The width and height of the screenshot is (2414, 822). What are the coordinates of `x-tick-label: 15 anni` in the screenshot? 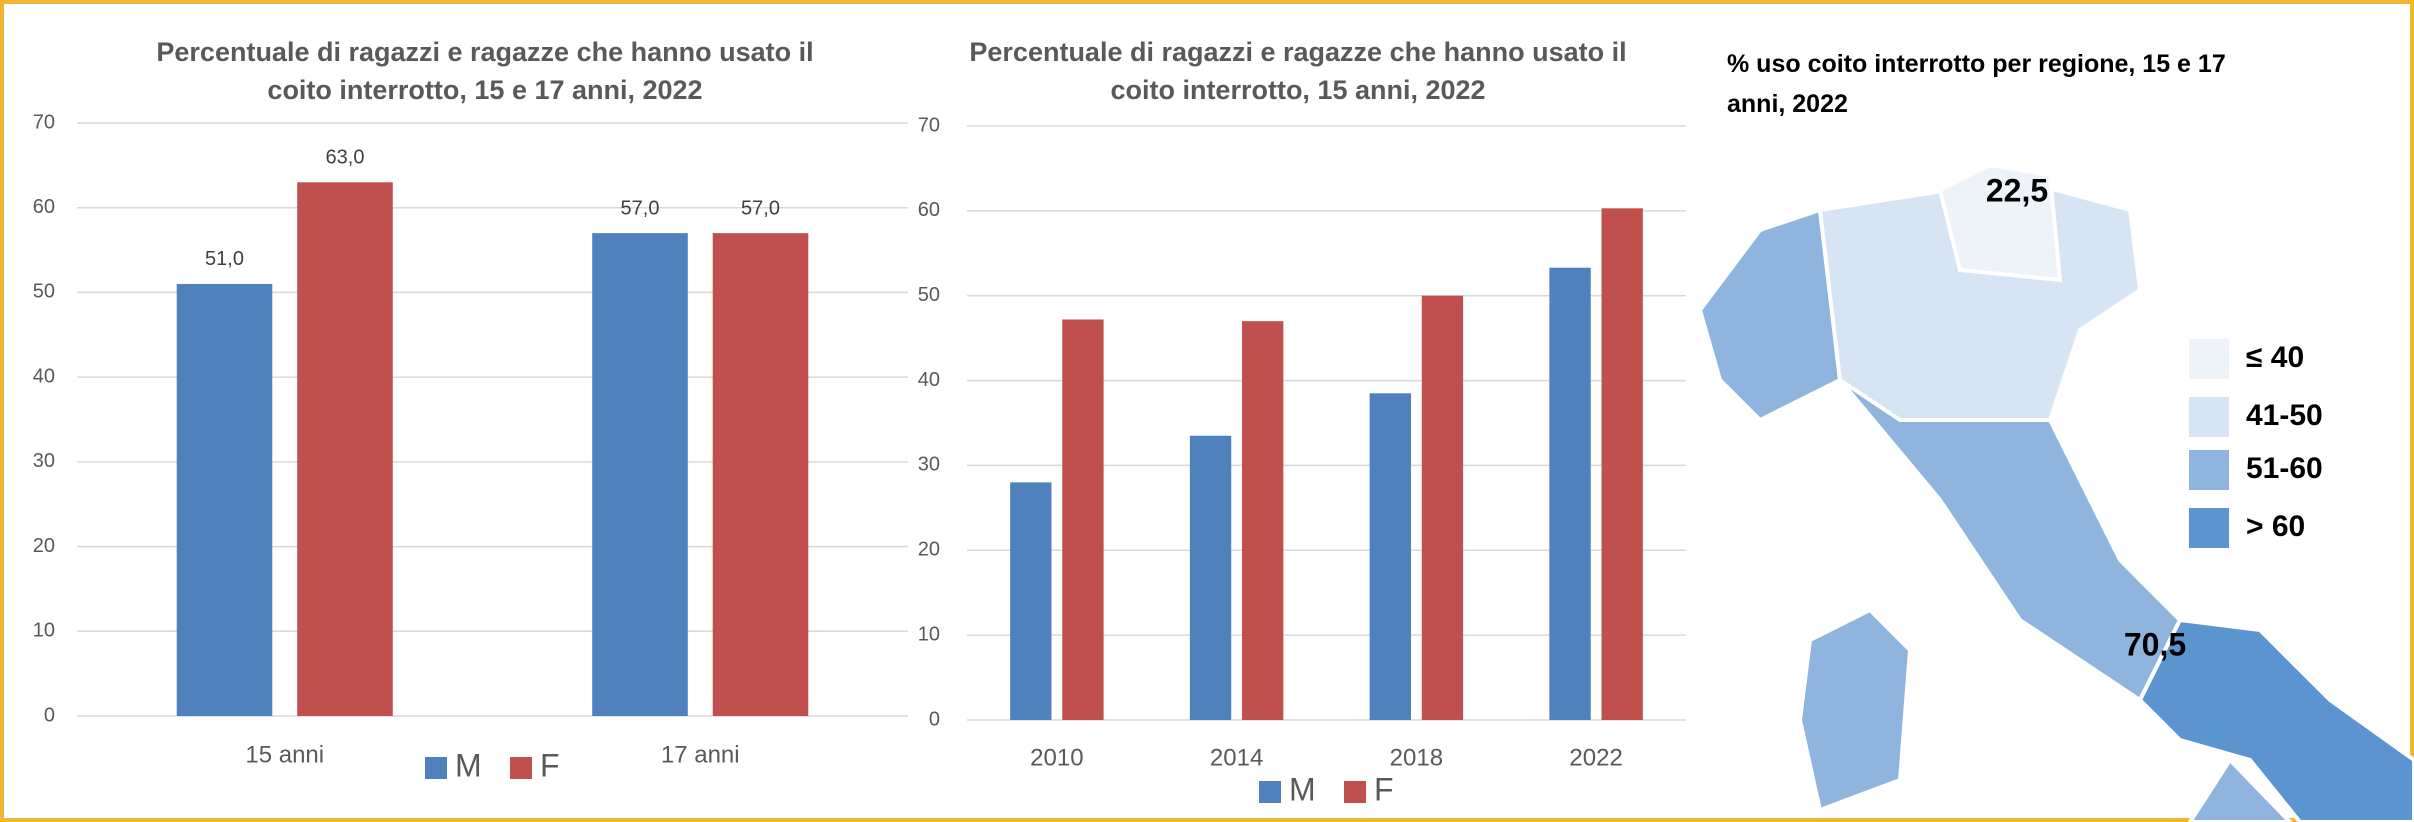 It's located at (284, 754).